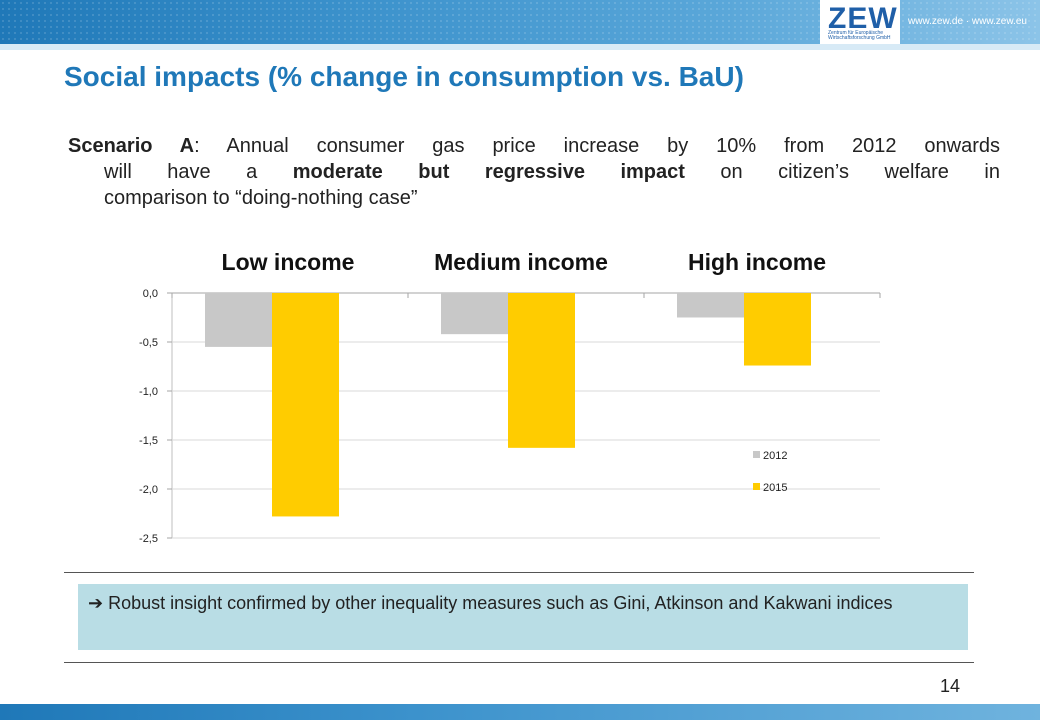  What do you see at coordinates (967, 21) in the screenshot?
I see `header-url: www.zew.de · www.zew.eu` at bounding box center [967, 21].